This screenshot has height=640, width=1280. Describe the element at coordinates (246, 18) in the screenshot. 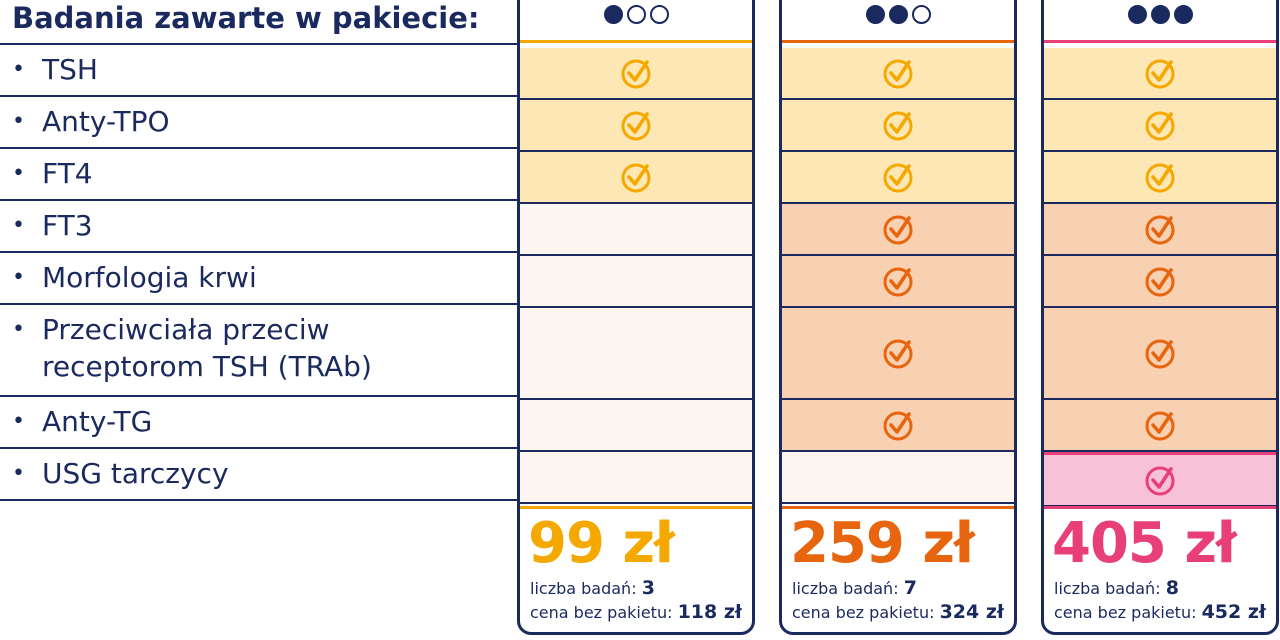

I see `section-heading: Badania zawarte w pakiecie:` at that location.